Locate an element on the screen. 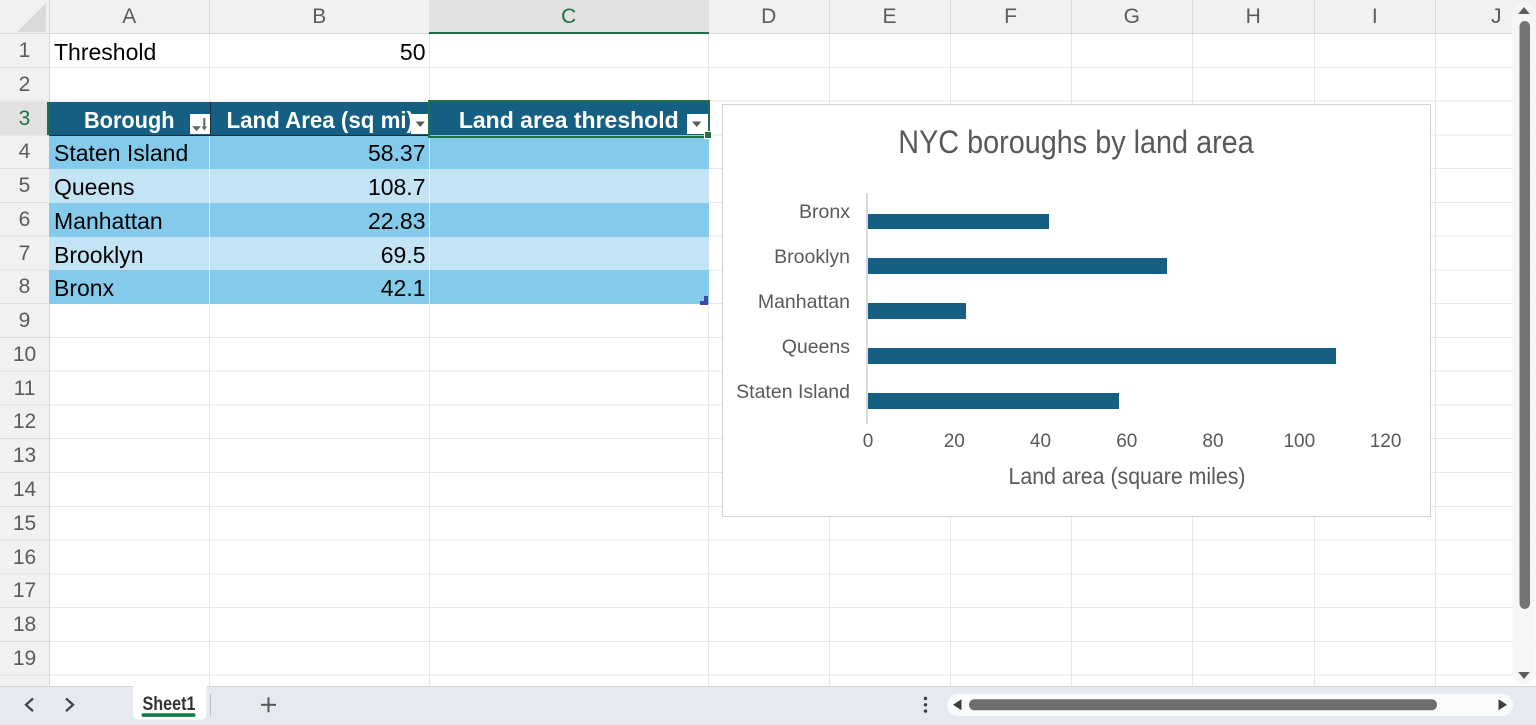 This screenshot has height=725, width=1536. svg-text: Sheet1 is located at coordinates (169, 704).